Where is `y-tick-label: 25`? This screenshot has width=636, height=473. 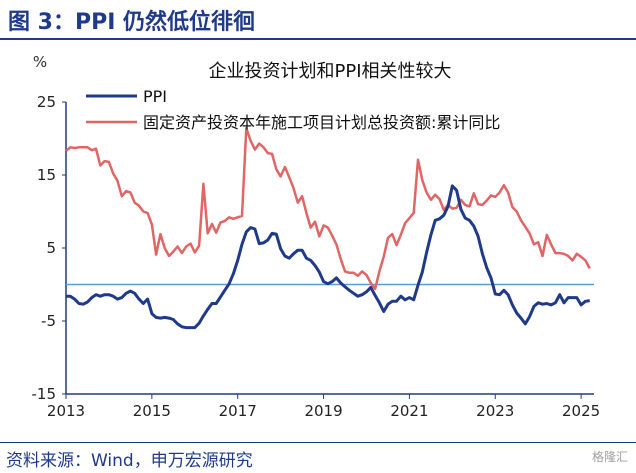 y-tick-label: 25 is located at coordinates (46, 102).